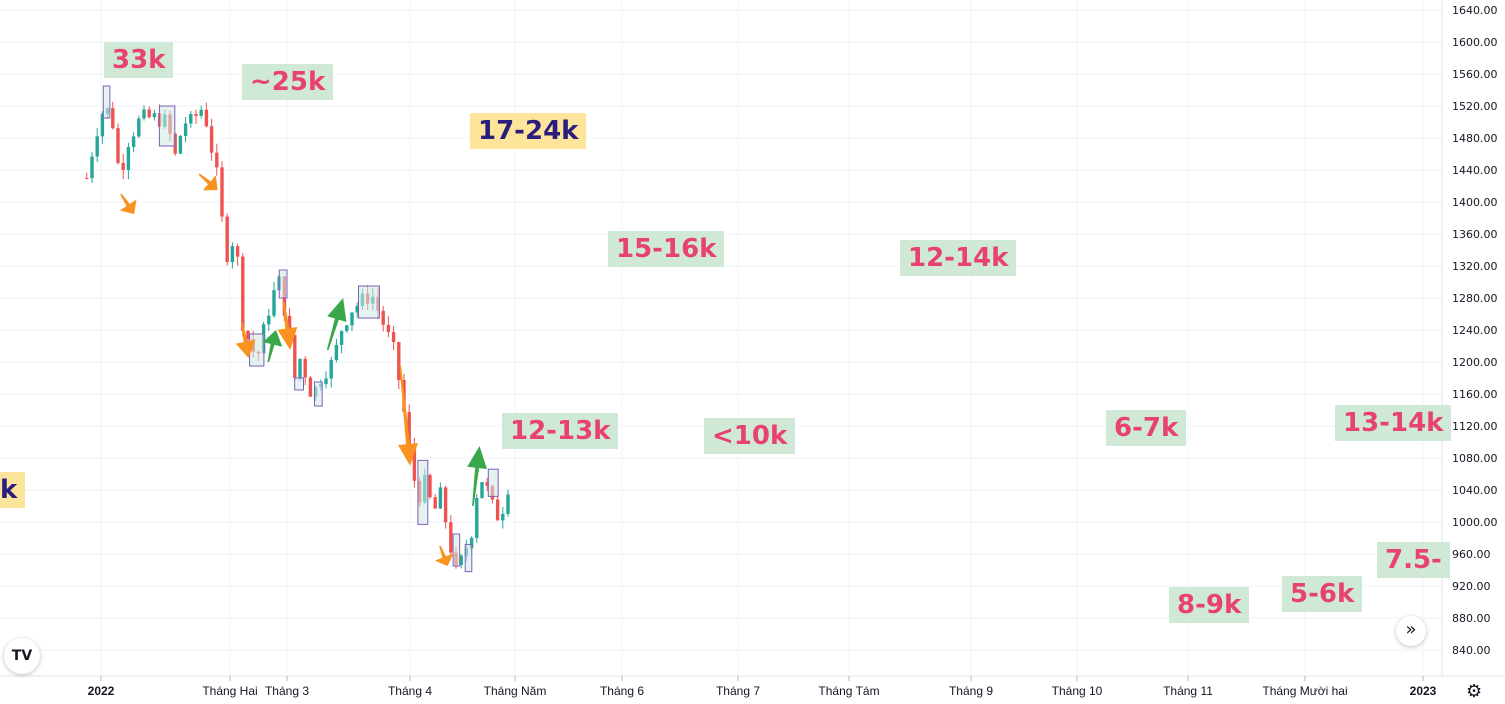  What do you see at coordinates (1474, 691) in the screenshot?
I see `settings-gear-icon: ⚙` at bounding box center [1474, 691].